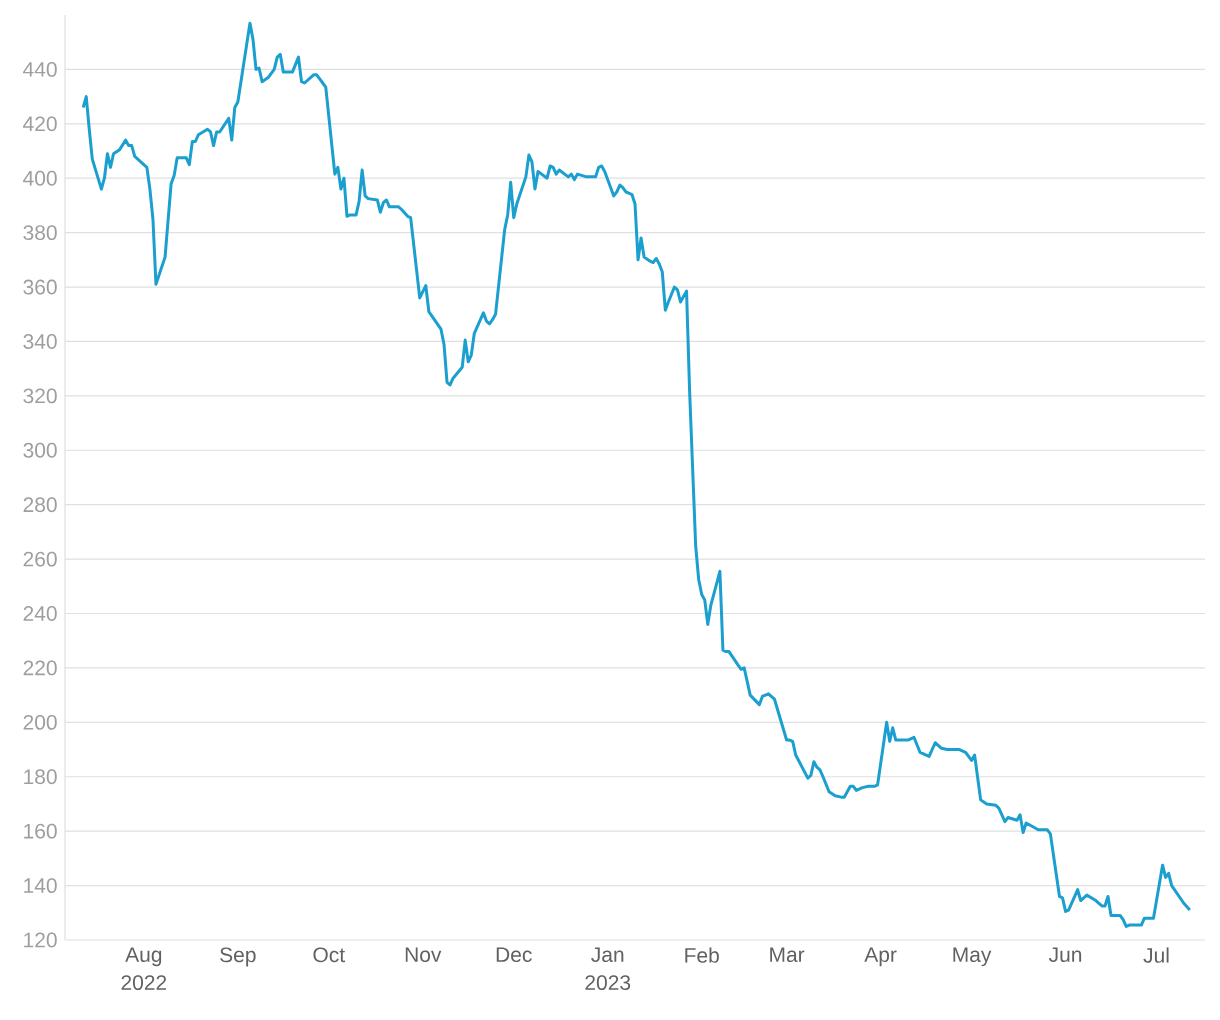 This screenshot has height=1020, width=1220. Describe the element at coordinates (40, 559) in the screenshot. I see `y-tick-label: 260` at that location.